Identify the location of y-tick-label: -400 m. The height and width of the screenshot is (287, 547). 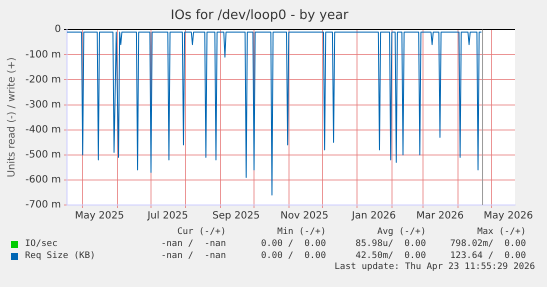
(43, 130).